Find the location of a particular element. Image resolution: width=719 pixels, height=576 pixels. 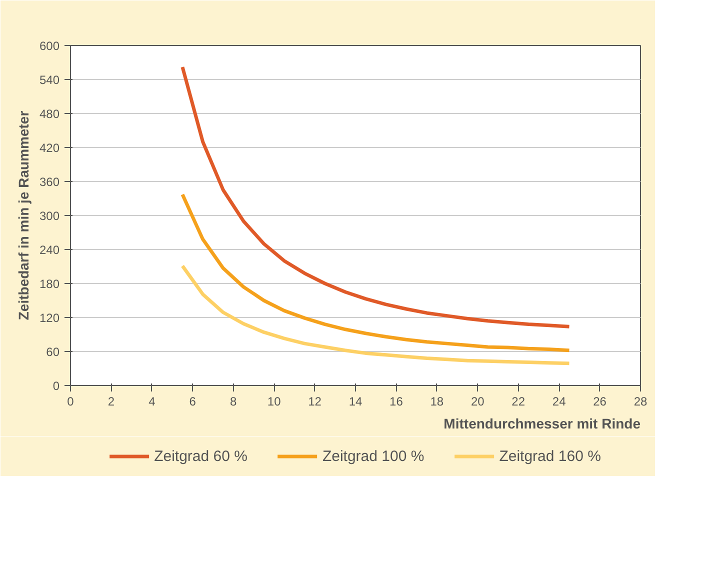

y-tick-label: 300 is located at coordinates (49, 216).